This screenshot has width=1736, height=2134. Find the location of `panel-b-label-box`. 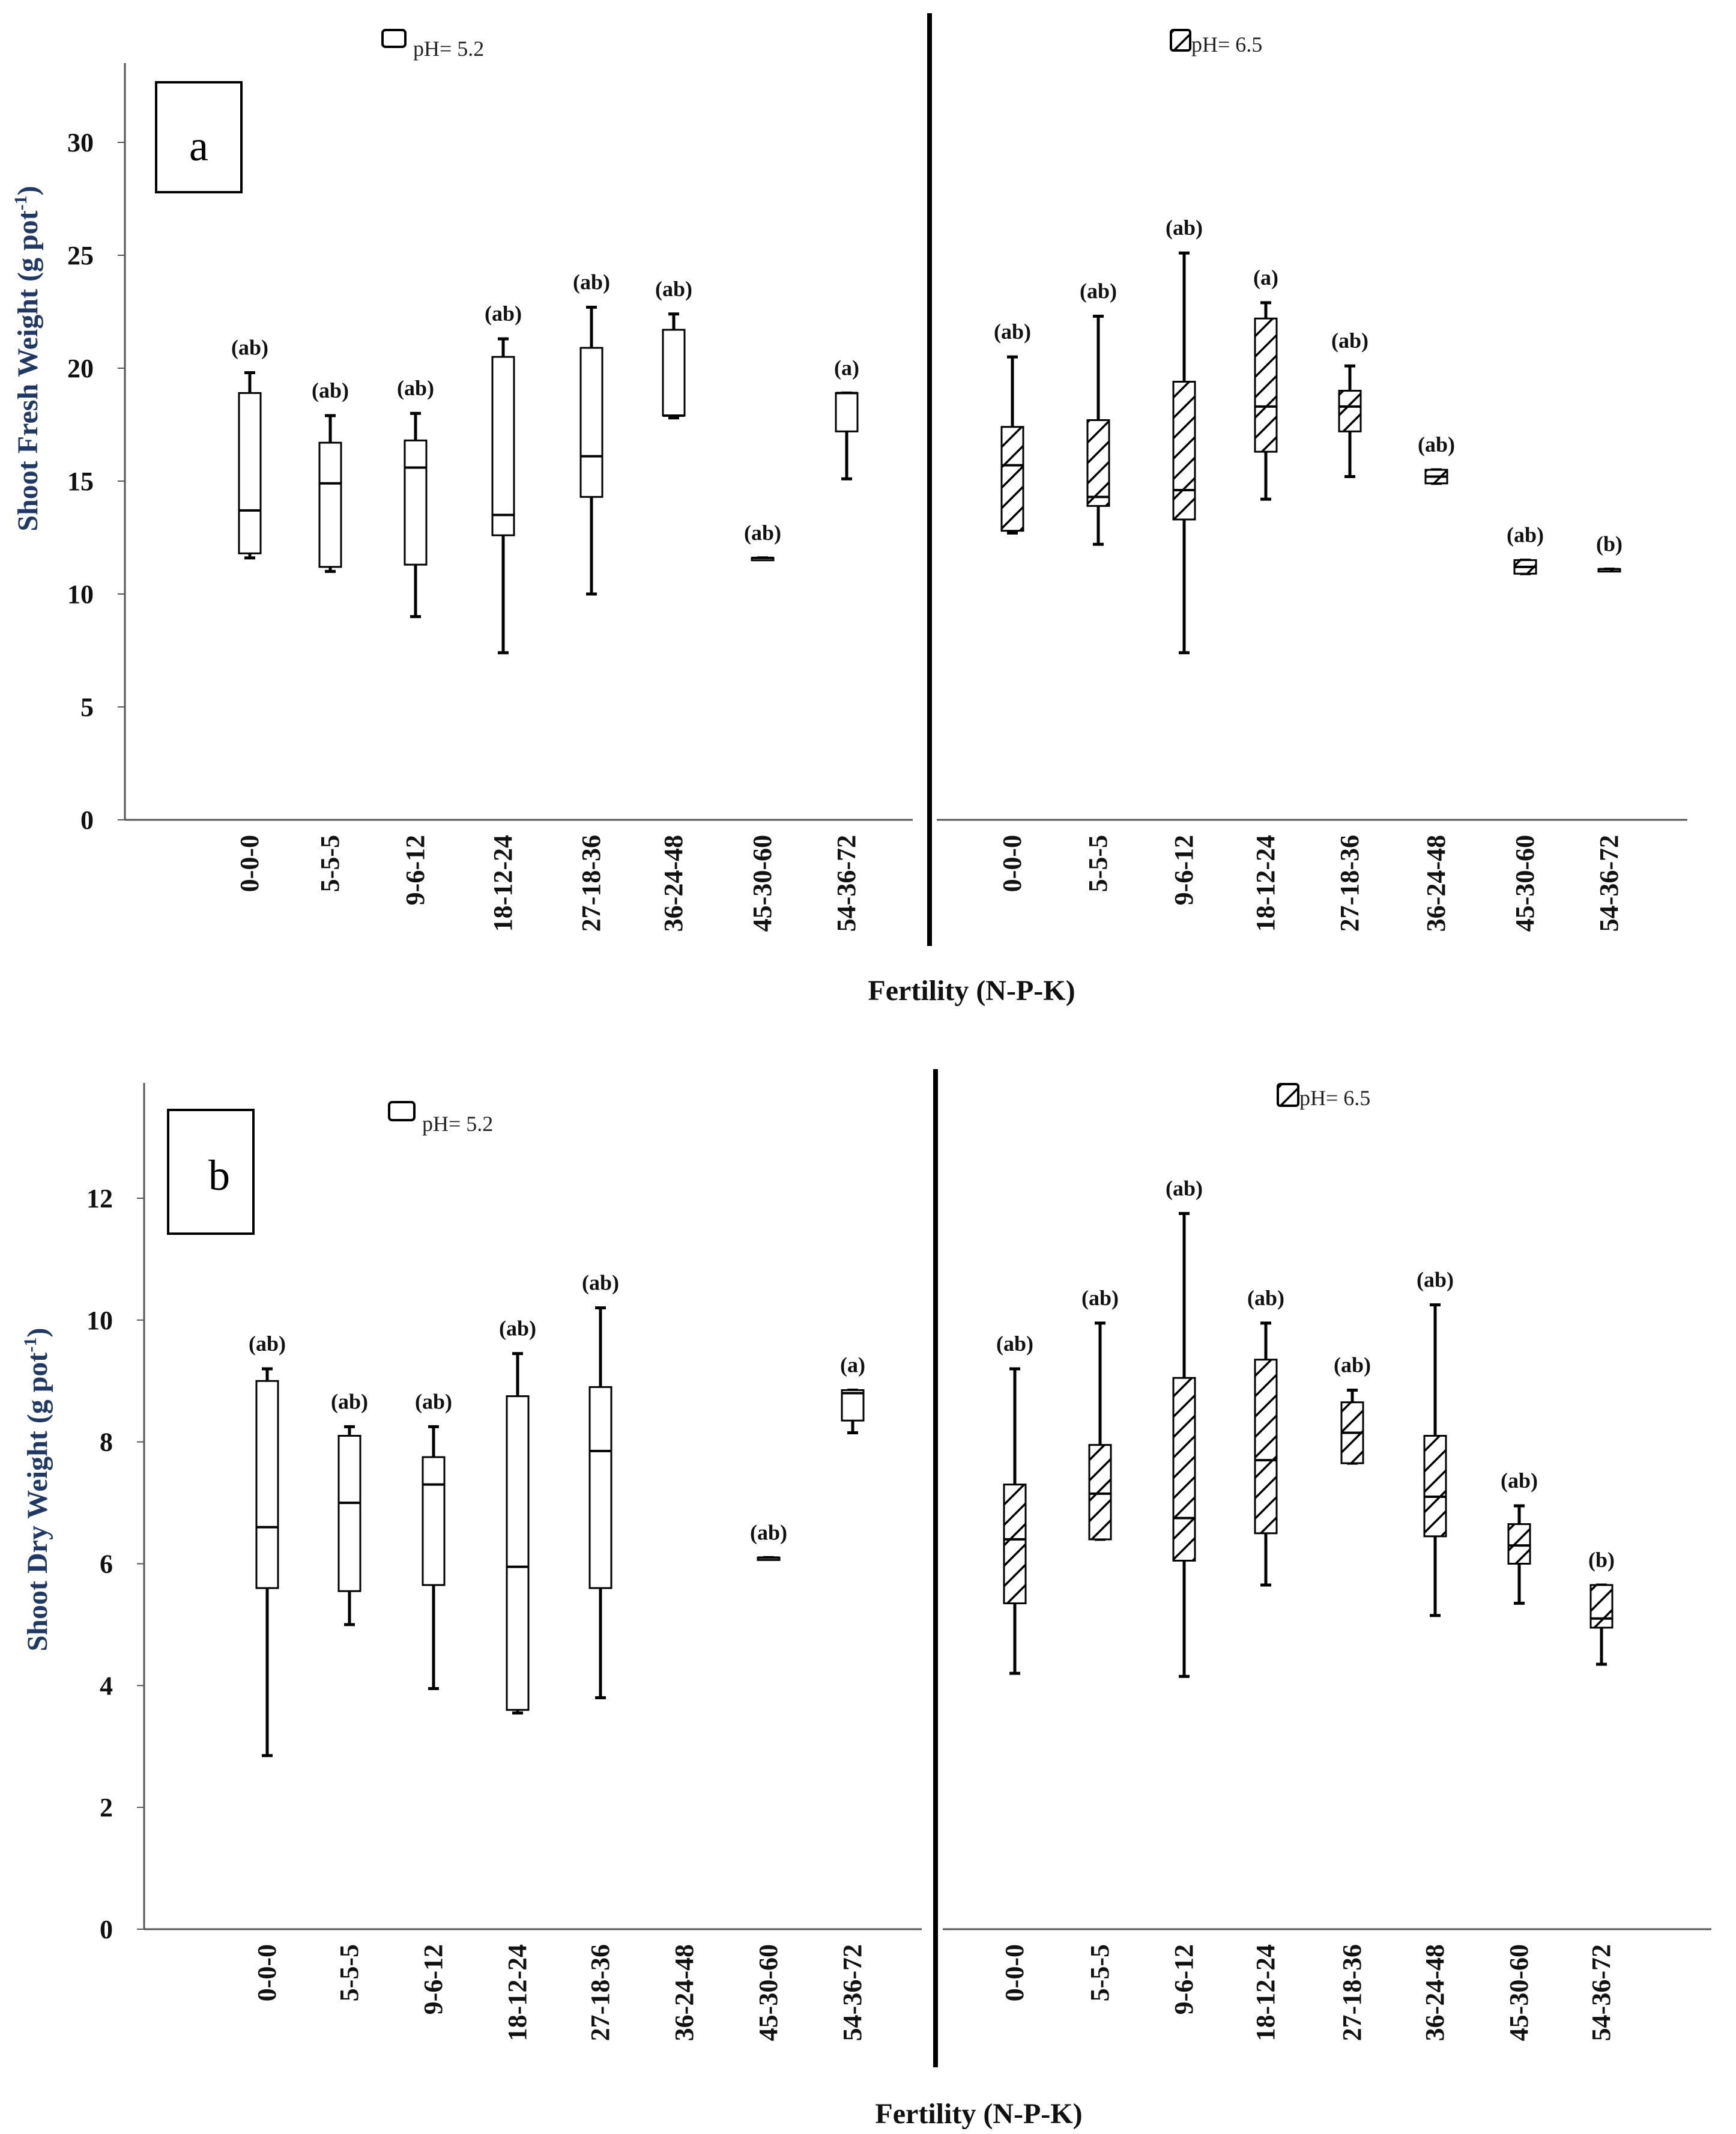

panel-b-label-box is located at coordinates (211, 1172).